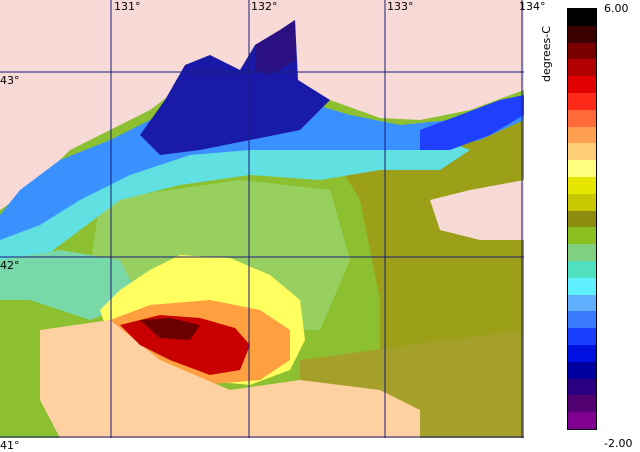 The image size is (640, 452). I want to click on colorbar-max-label: 6.00, so click(616, 8).